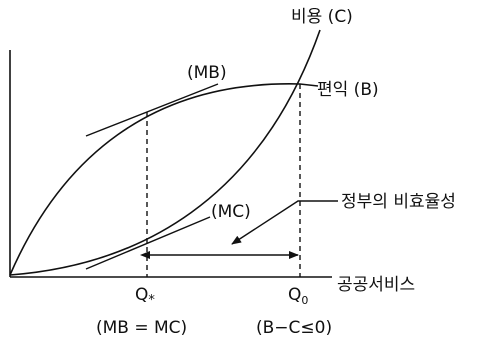 This screenshot has width=479, height=337. Describe the element at coordinates (207, 73) in the screenshot. I see `mb-label: (MB)` at that location.